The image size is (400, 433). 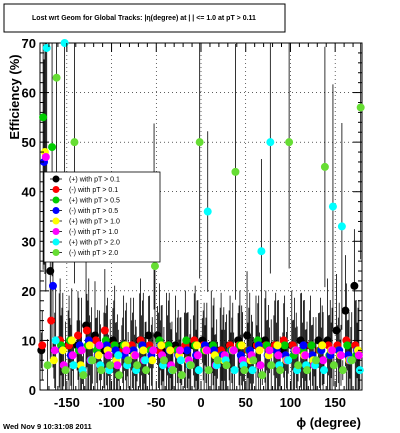 What do you see at coordinates (112, 402) in the screenshot?
I see `x-tick-label: -100` at bounding box center [112, 402].